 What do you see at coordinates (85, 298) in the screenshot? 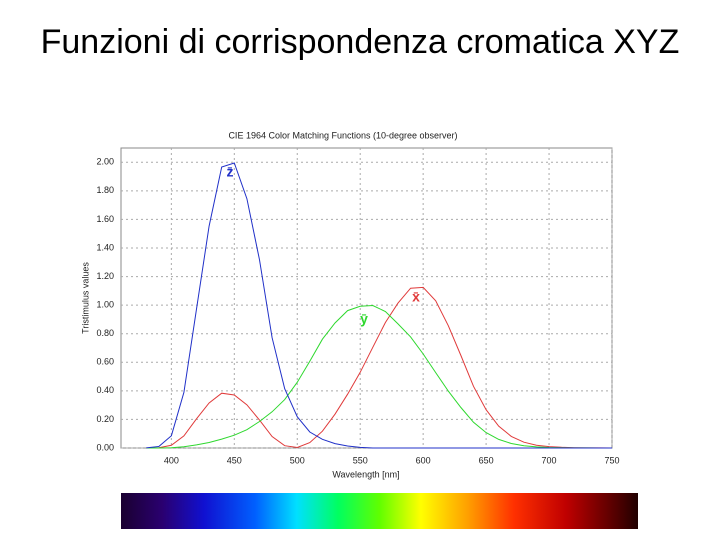
I see `y-axis-label: Tristimulus values` at bounding box center [85, 298].